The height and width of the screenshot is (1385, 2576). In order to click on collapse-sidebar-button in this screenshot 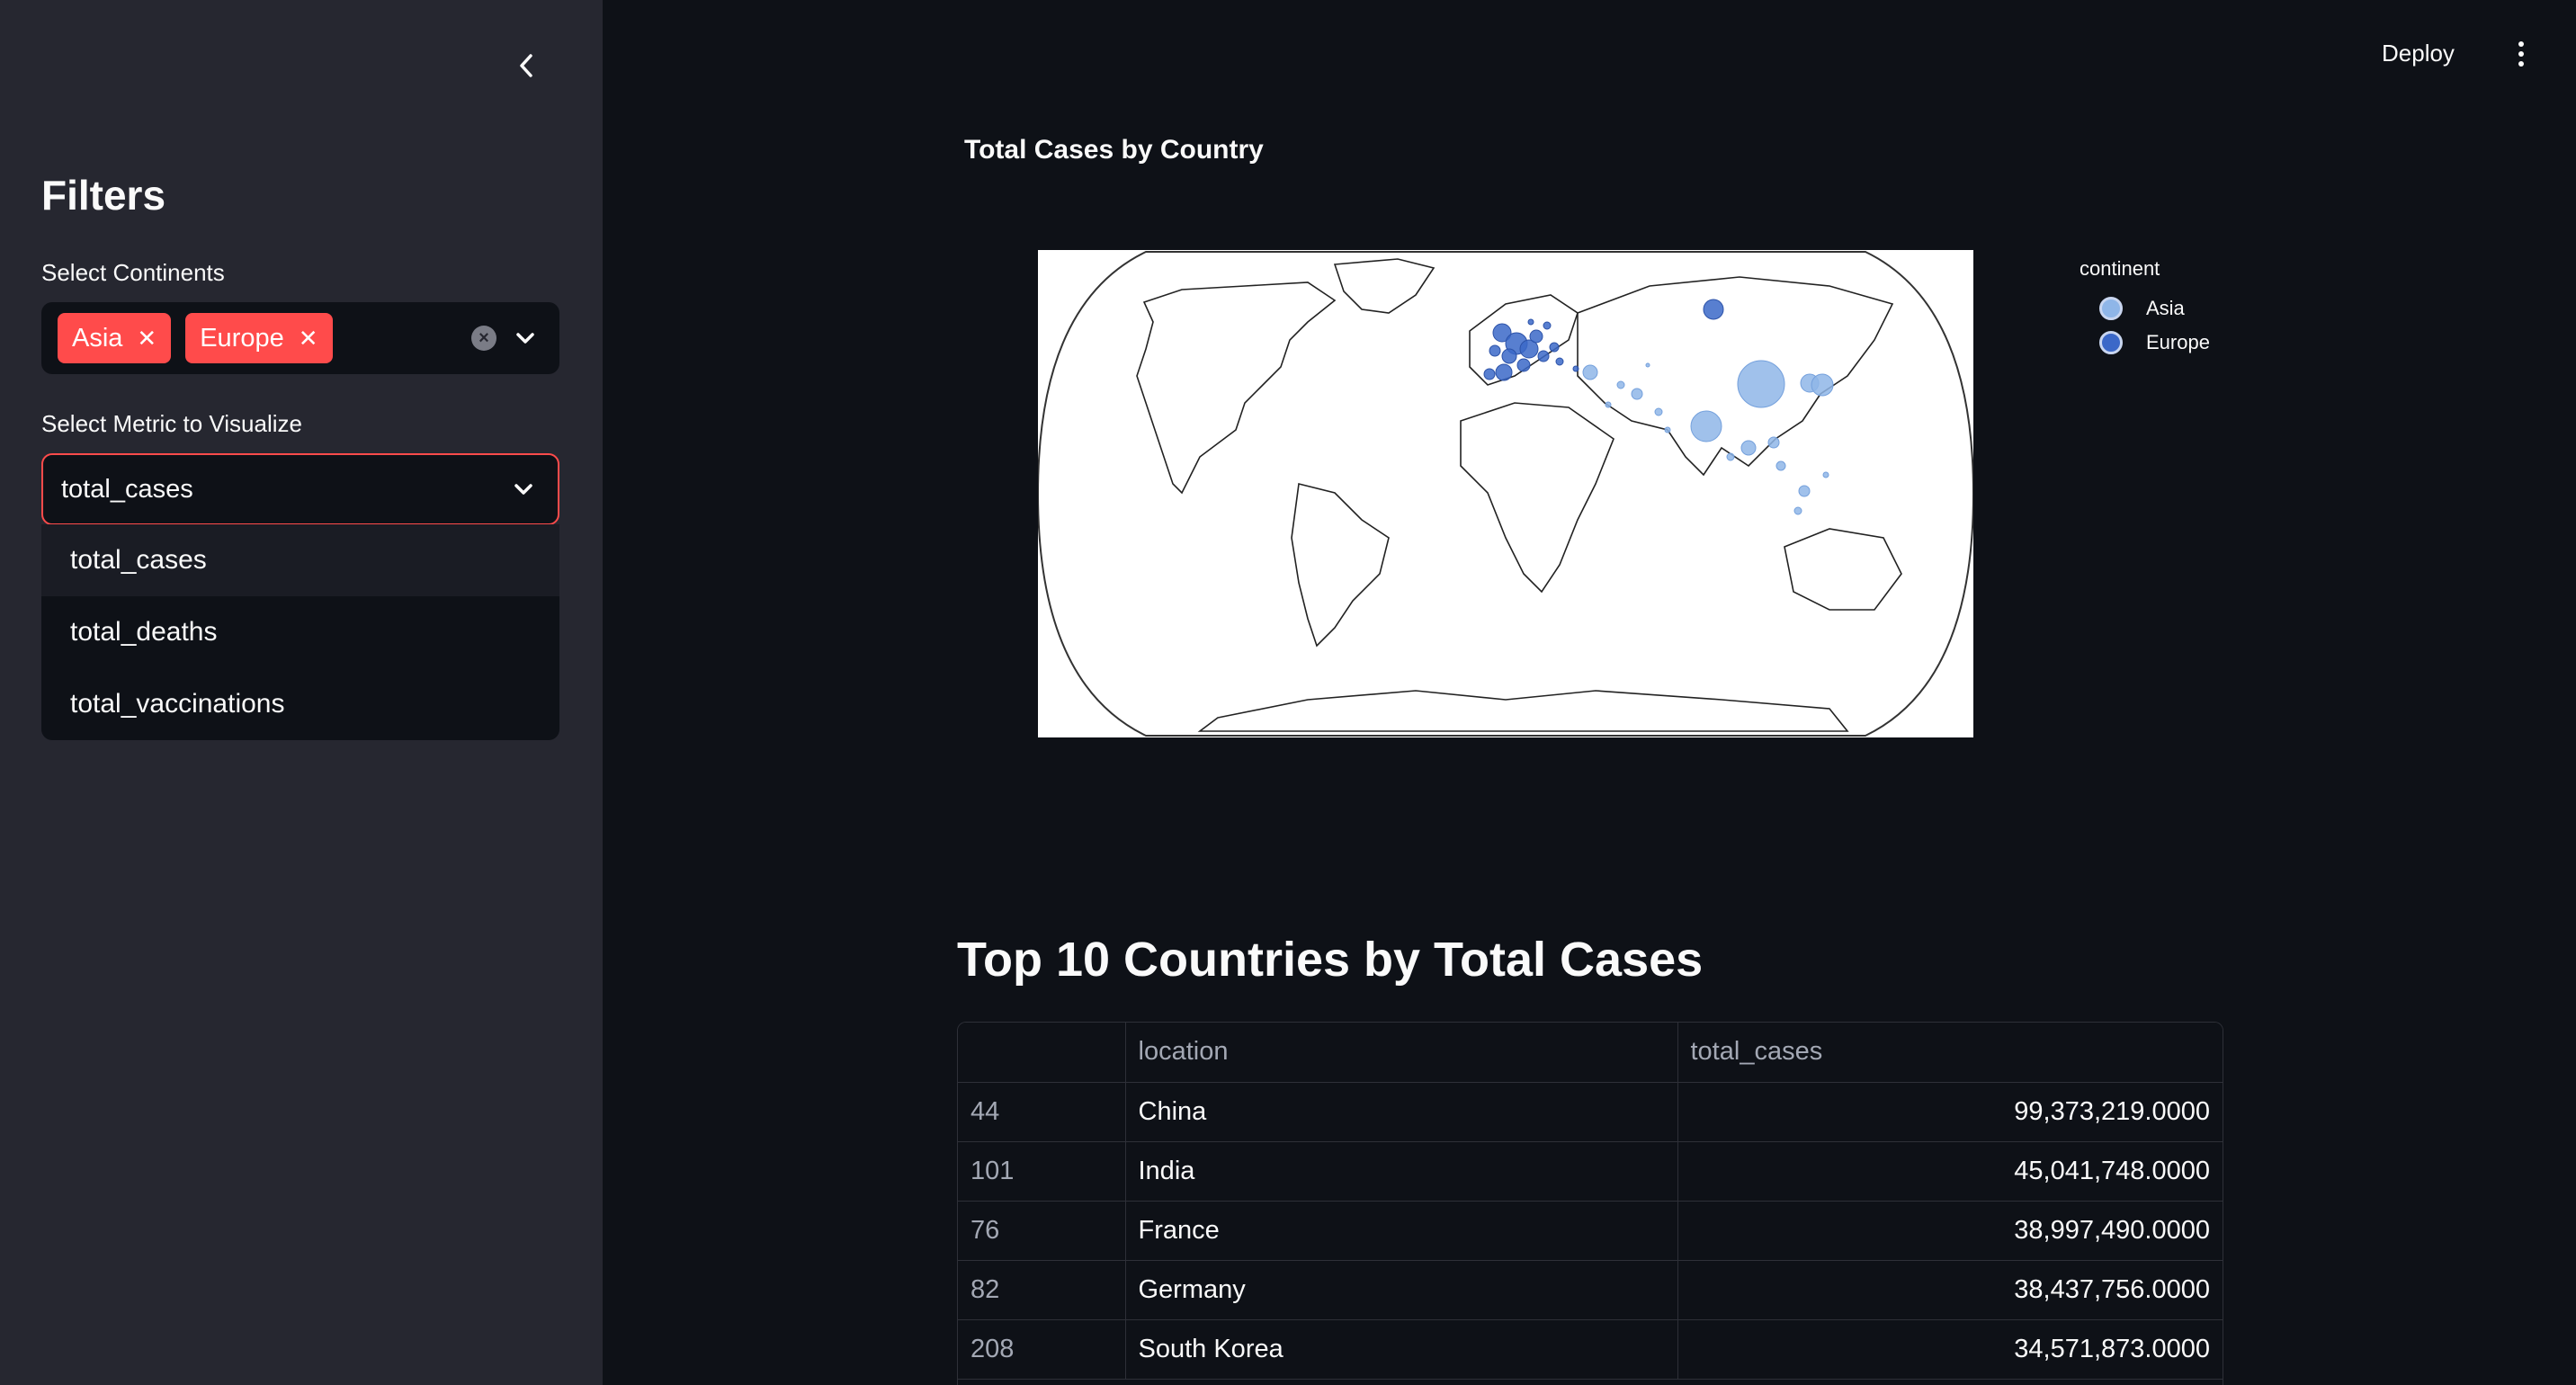, I will do `click(526, 65)`.